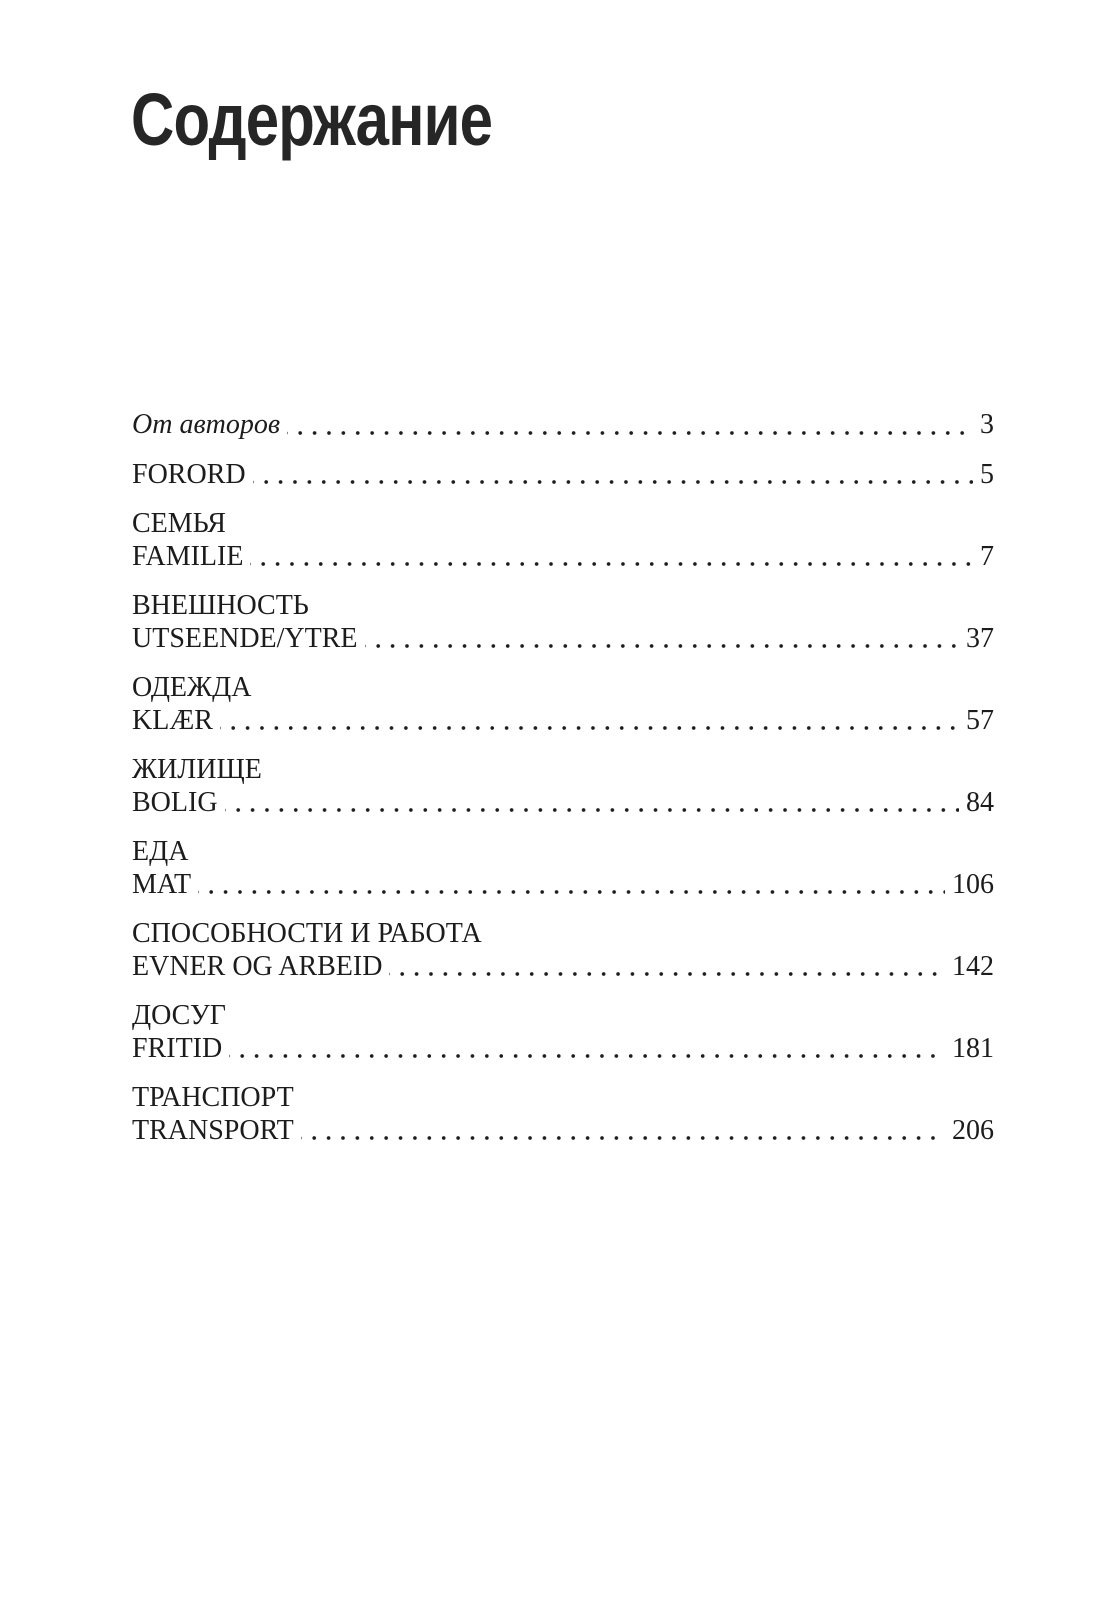 Image resolution: width=1103 pixels, height=1615 pixels. What do you see at coordinates (175, 802) in the screenshot?
I see `toc-entry-label: BOLIG` at bounding box center [175, 802].